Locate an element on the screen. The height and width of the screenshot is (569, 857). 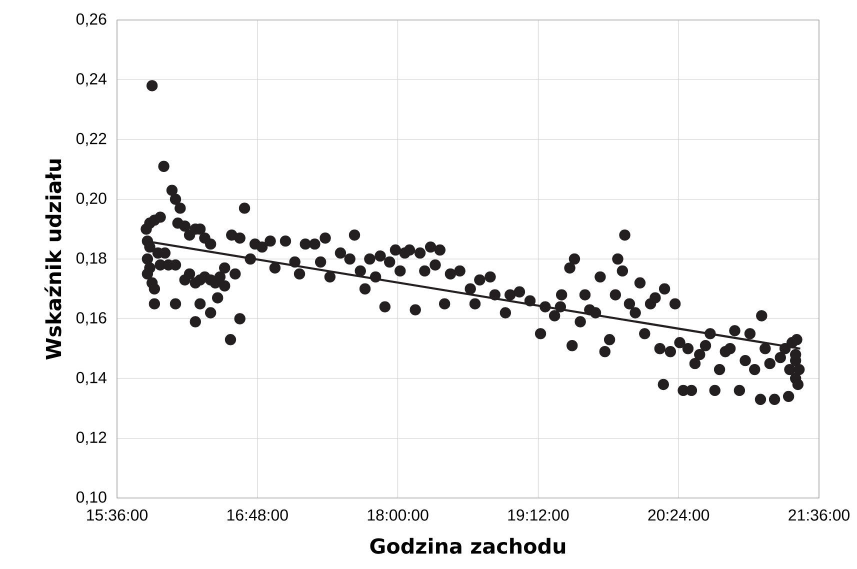
x-tick-label: 19:12:00 is located at coordinates (538, 515).